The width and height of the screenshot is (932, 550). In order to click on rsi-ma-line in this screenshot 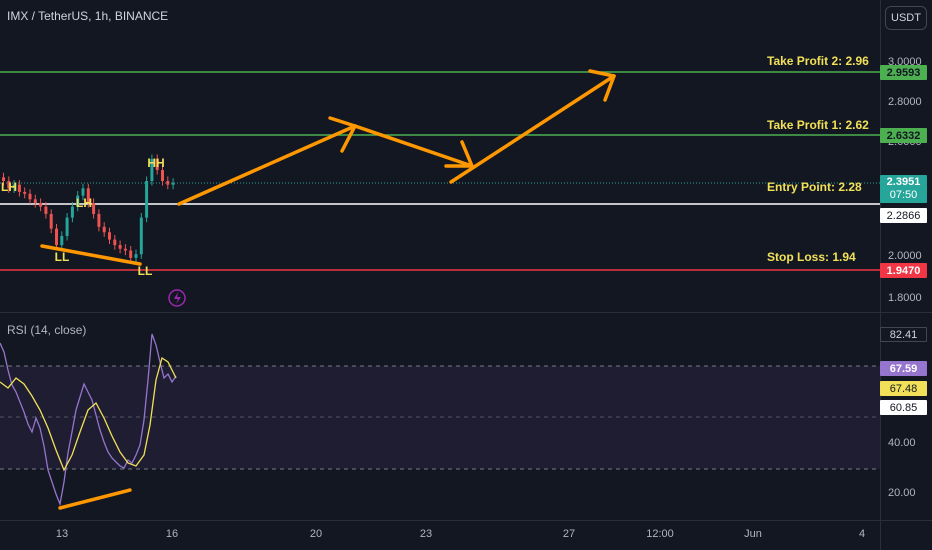, I will do `click(88, 414)`.